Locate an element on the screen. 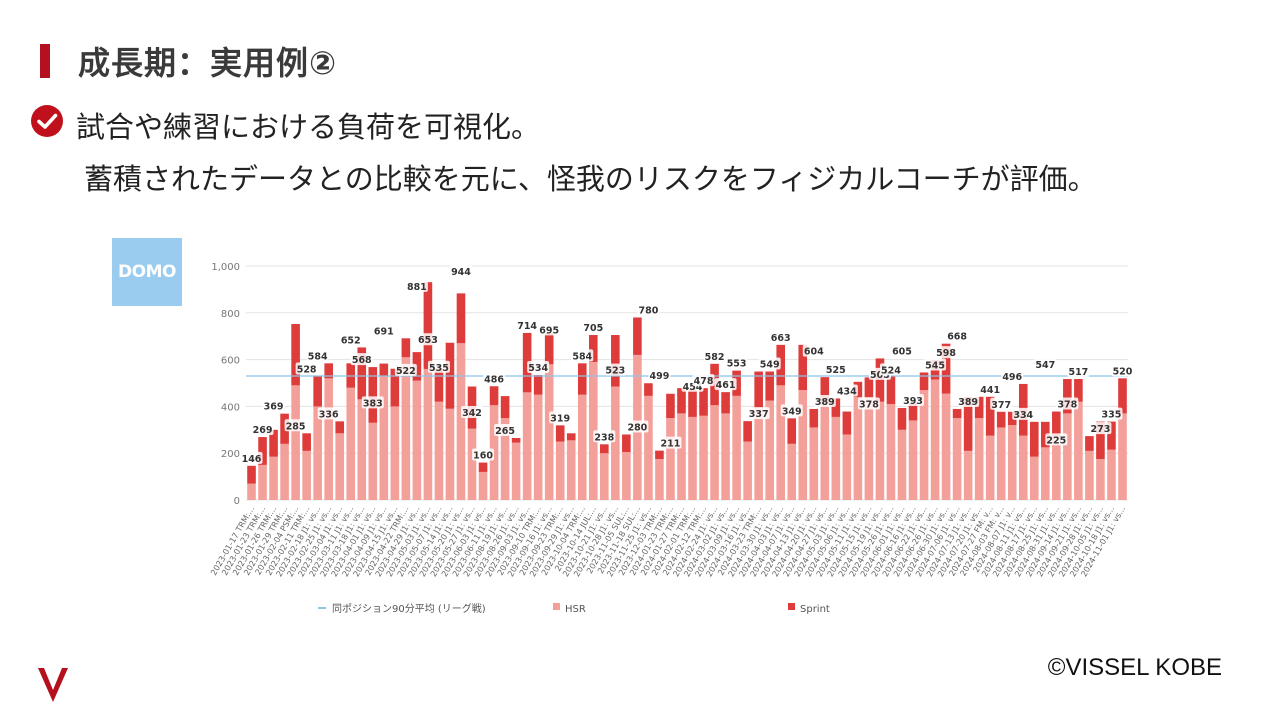  data-label: 285 is located at coordinates (296, 426).